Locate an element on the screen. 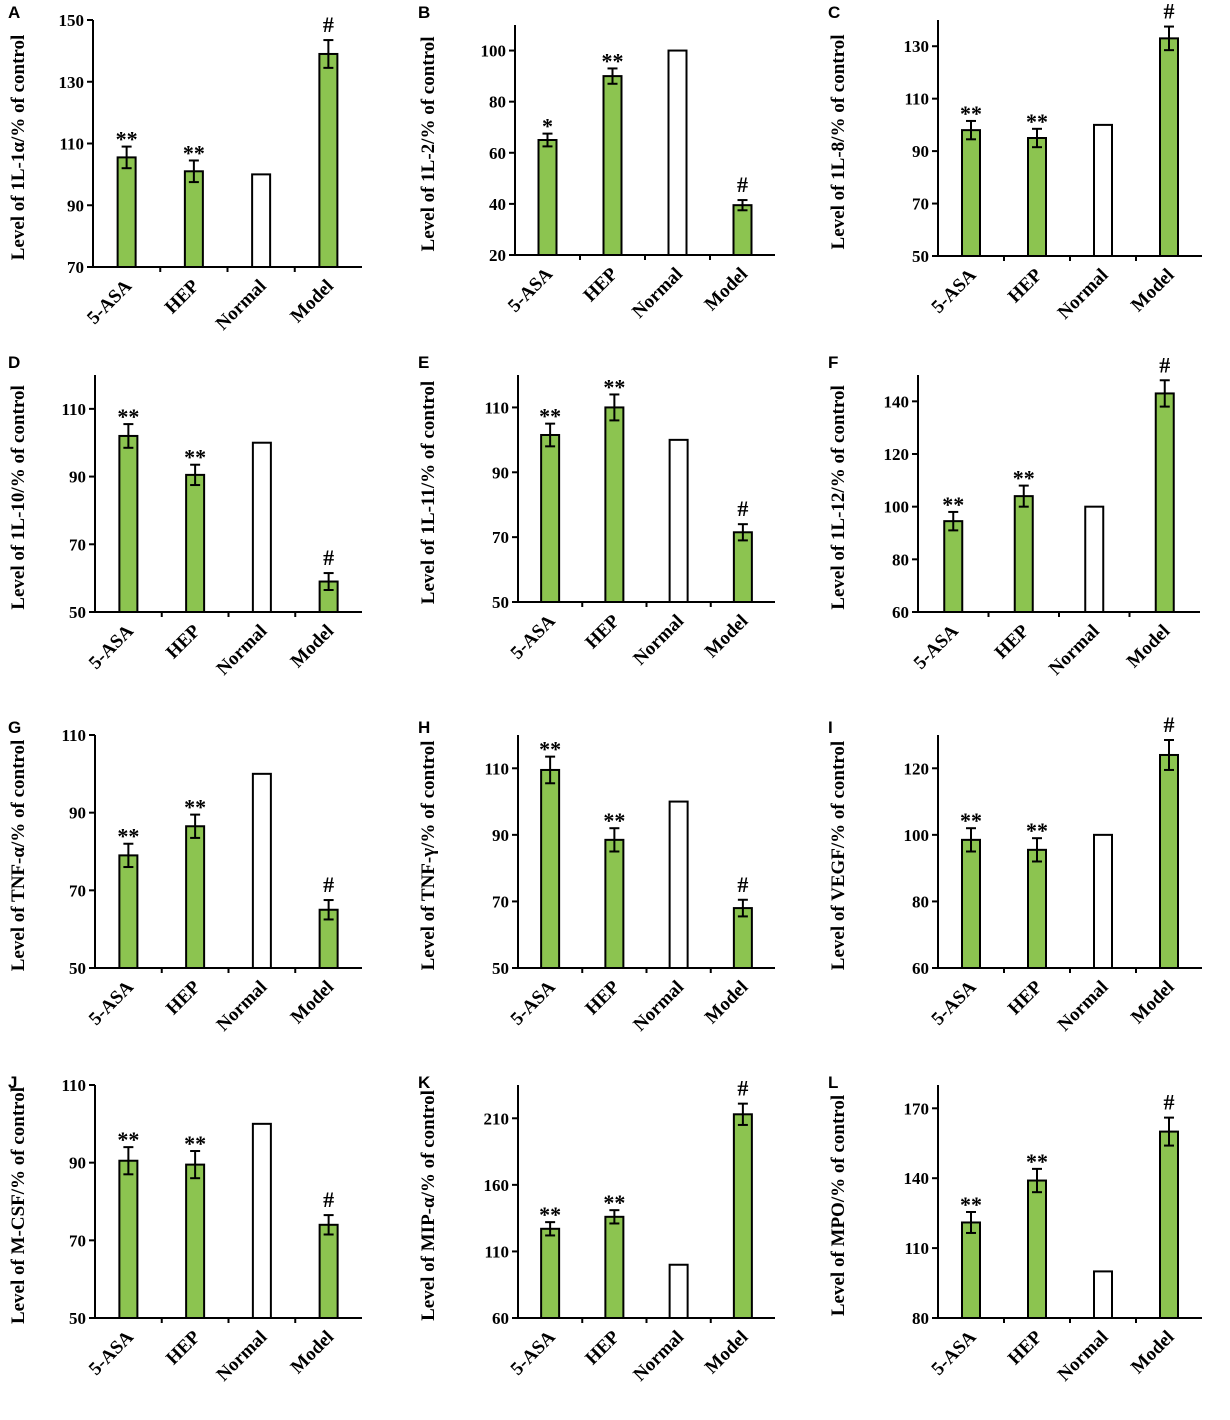 This screenshot has width=1230, height=1420. y-tick-label: 150 is located at coordinates (72, 20).